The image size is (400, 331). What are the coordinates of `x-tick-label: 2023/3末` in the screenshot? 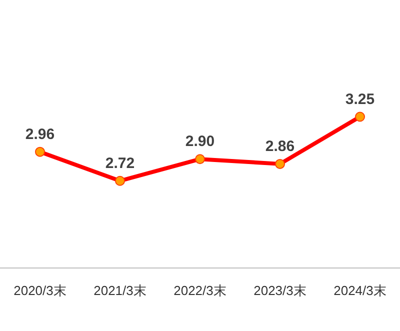 It's located at (280, 290).